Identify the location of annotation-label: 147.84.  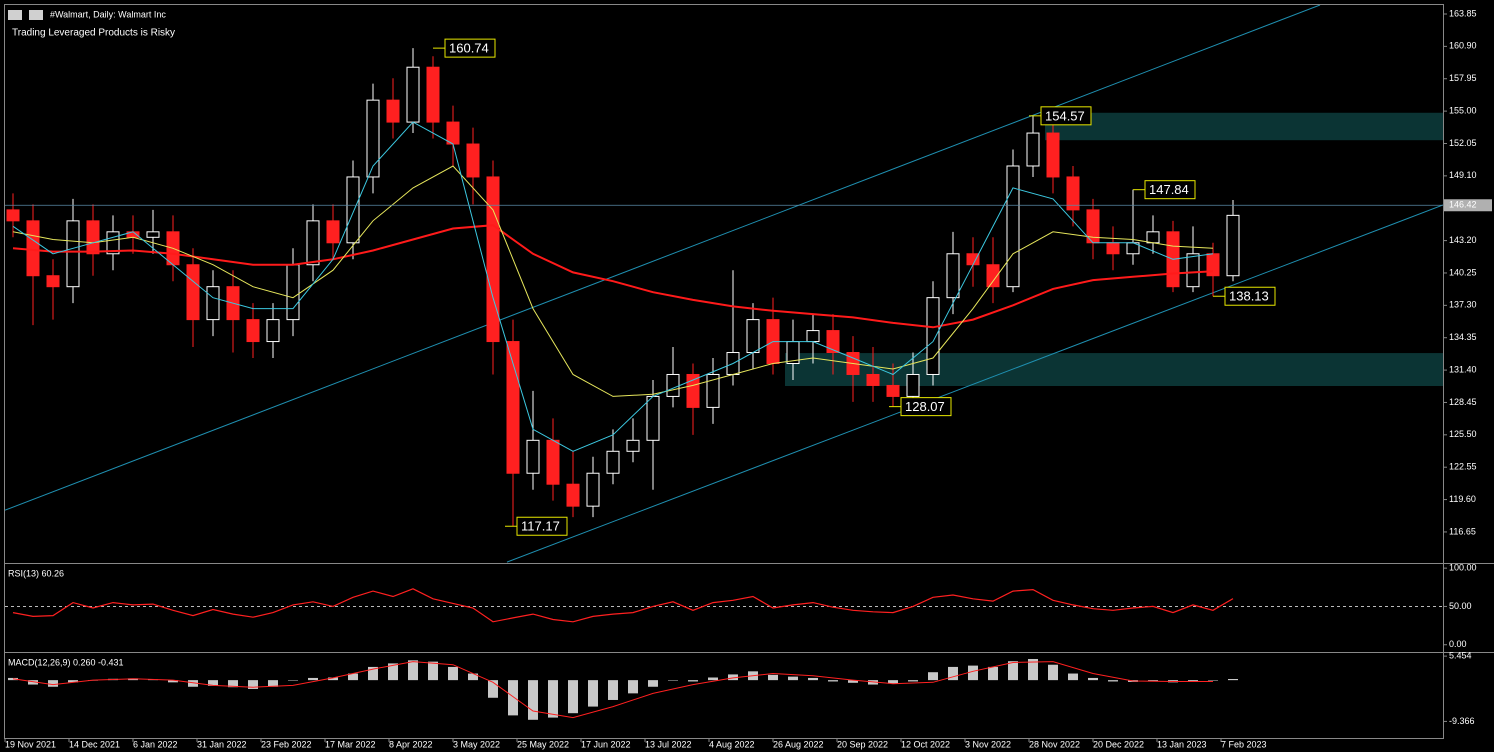
(1169, 189).